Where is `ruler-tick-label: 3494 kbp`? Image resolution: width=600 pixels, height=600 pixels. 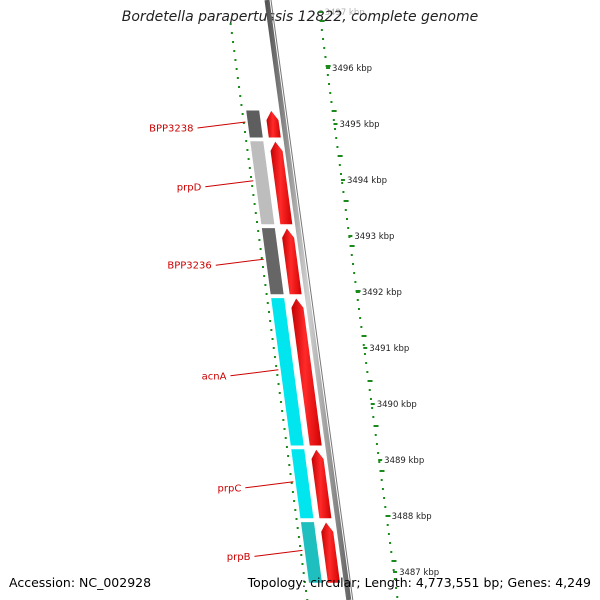
ruler-tick-label: 3494 kbp is located at coordinates (367, 181).